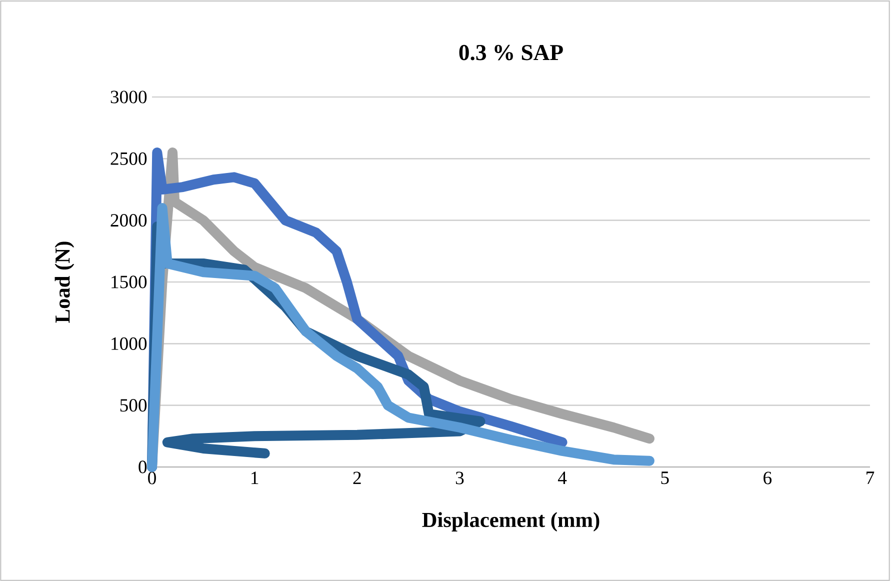 The height and width of the screenshot is (581, 896). What do you see at coordinates (511, 52) in the screenshot?
I see `chart-title: 0.3 % SAP` at bounding box center [511, 52].